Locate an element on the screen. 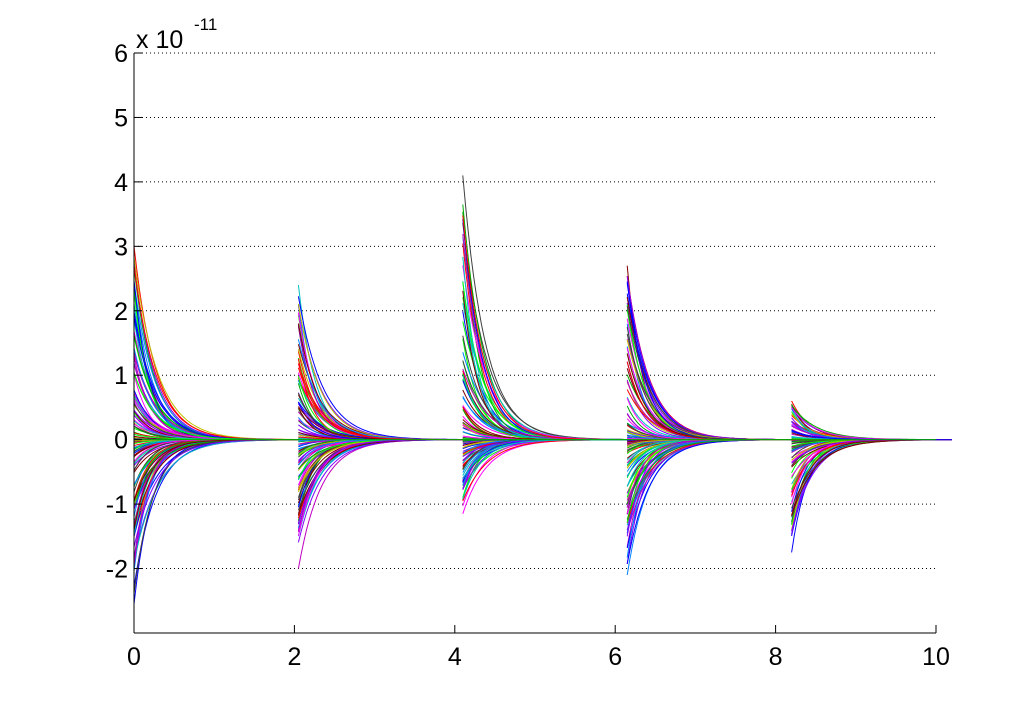 The height and width of the screenshot is (712, 1034). x-tick-label: 4 is located at coordinates (455, 657).